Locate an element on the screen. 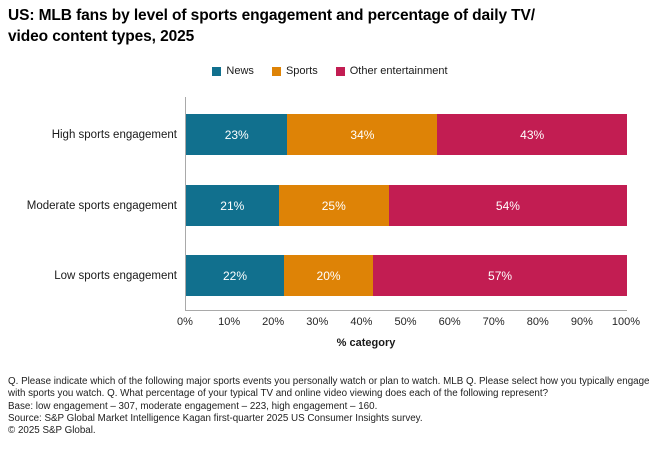 Image resolution: width=660 pixels, height=460 pixels. stacked-bar: 21% 25% 54% is located at coordinates (406, 205).